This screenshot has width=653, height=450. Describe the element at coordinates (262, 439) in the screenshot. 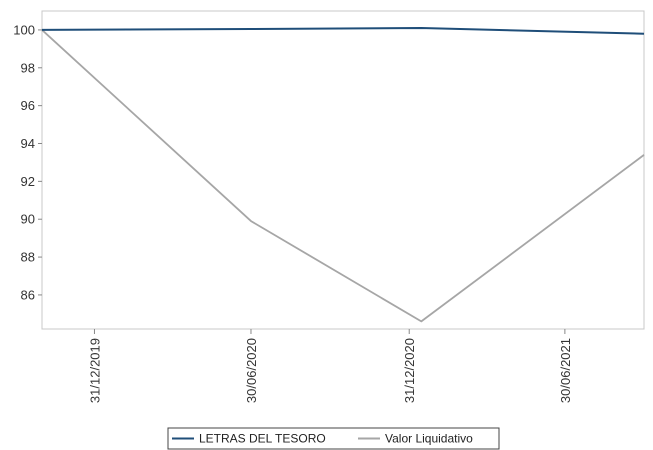

I see `legend-label: LETRAS DEL TESORO` at that location.